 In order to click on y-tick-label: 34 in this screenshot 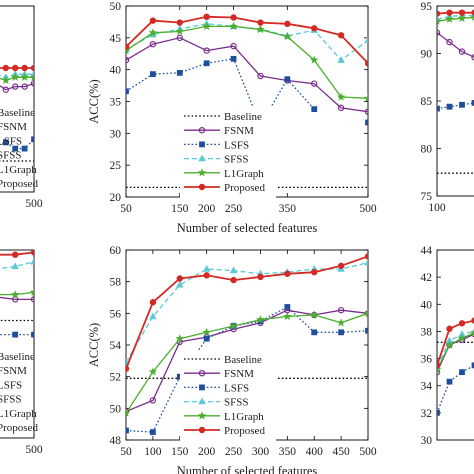, I will do `click(427, 387)`.